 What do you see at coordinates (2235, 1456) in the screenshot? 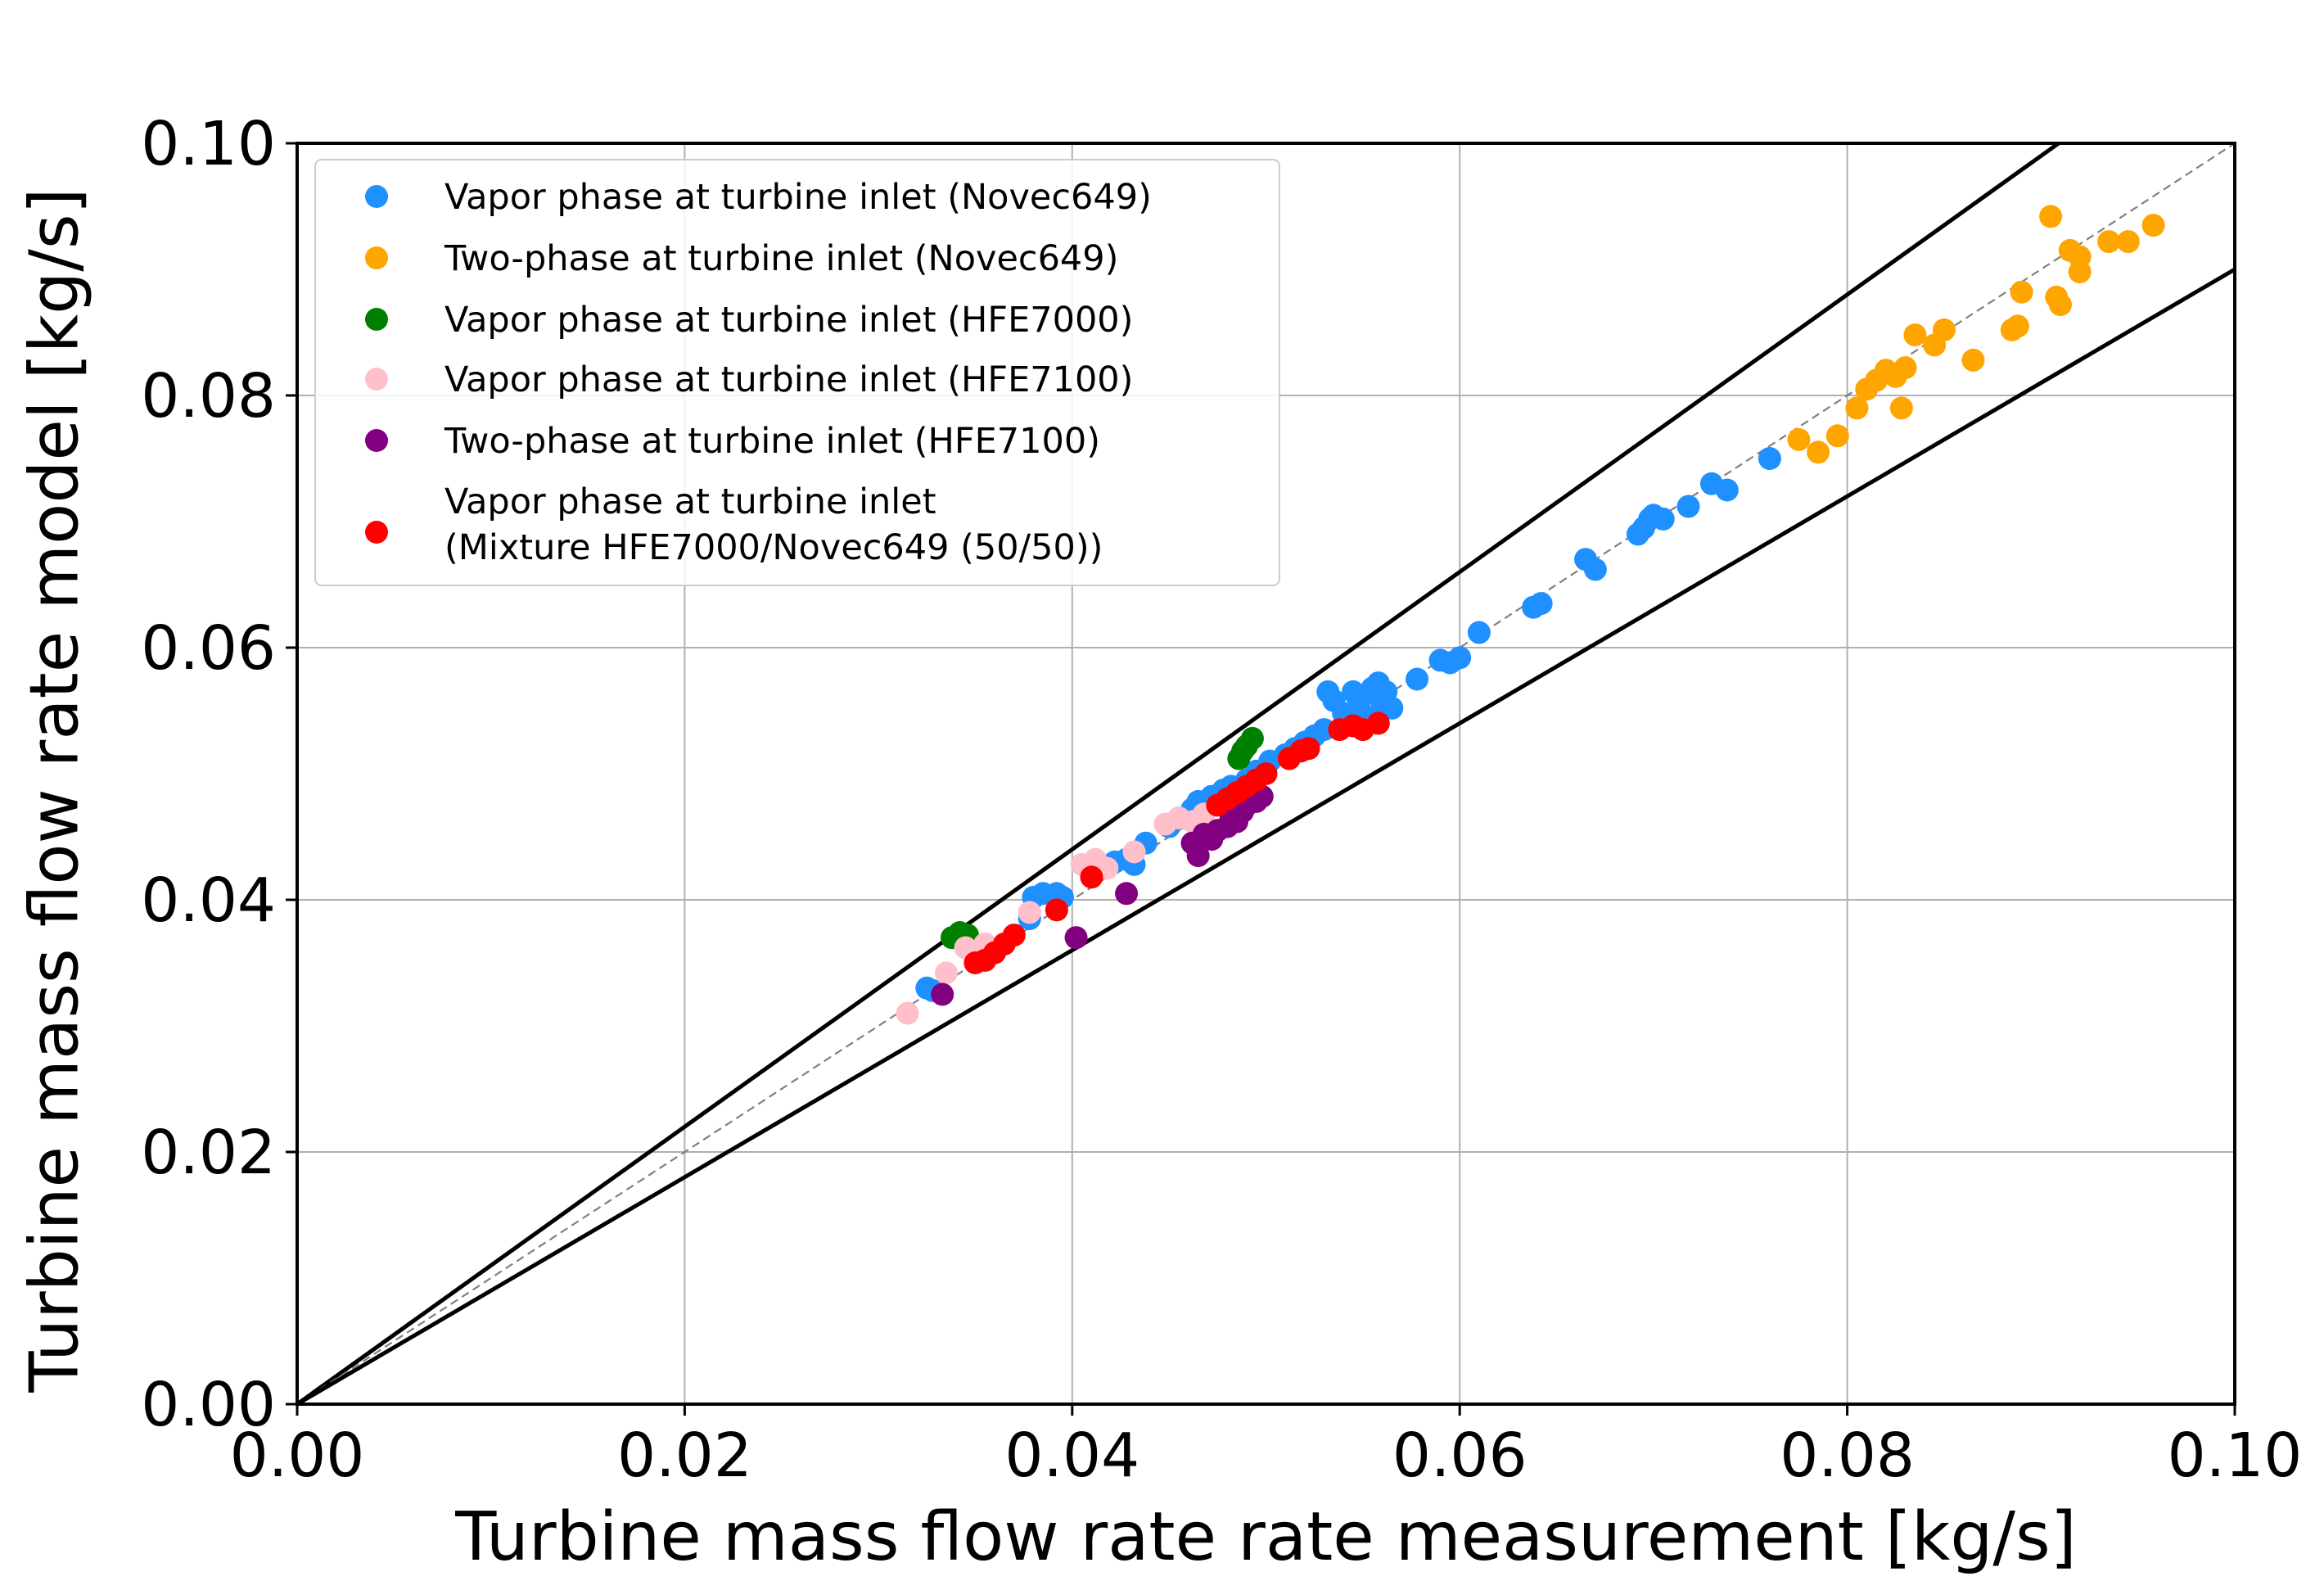
I see `x-tick-label: 0.10` at bounding box center [2235, 1456].